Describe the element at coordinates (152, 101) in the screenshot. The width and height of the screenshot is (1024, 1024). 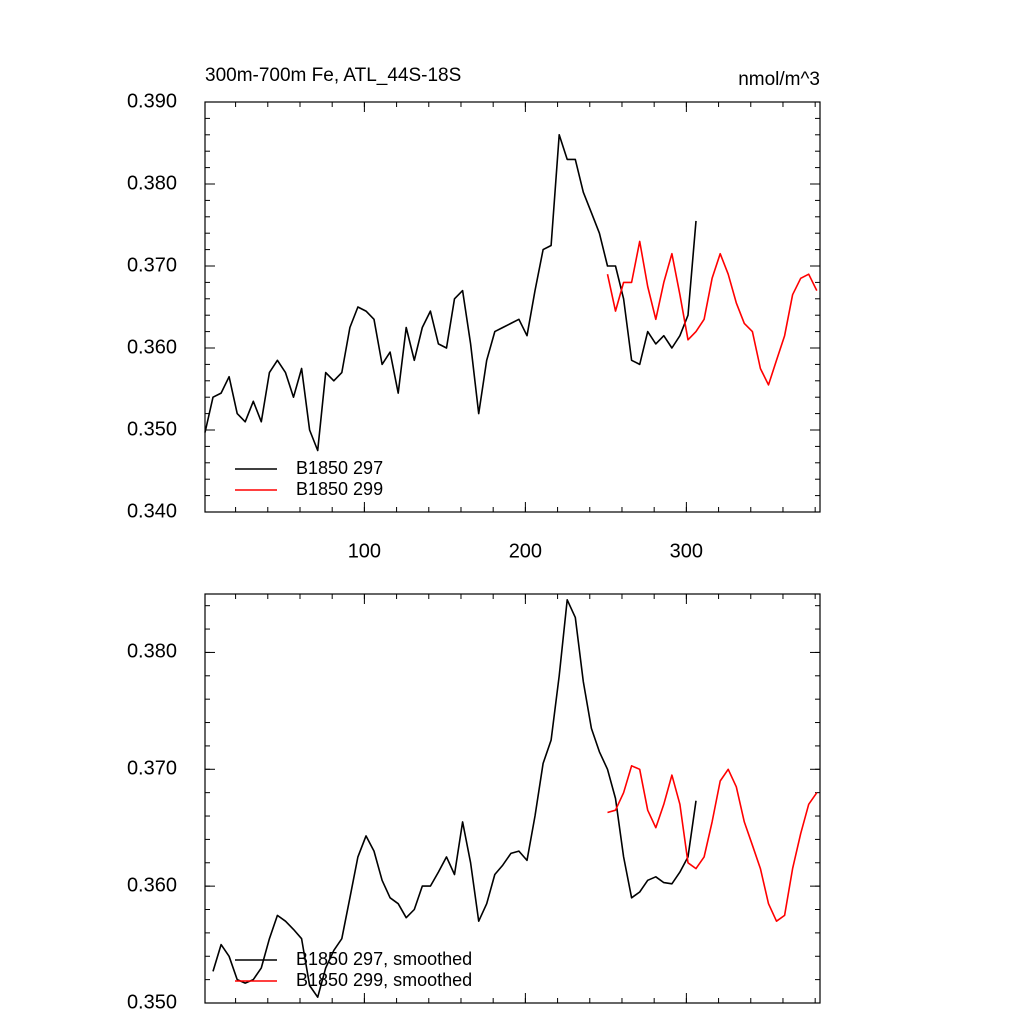
I see `y-tick-label: 0.390` at that location.